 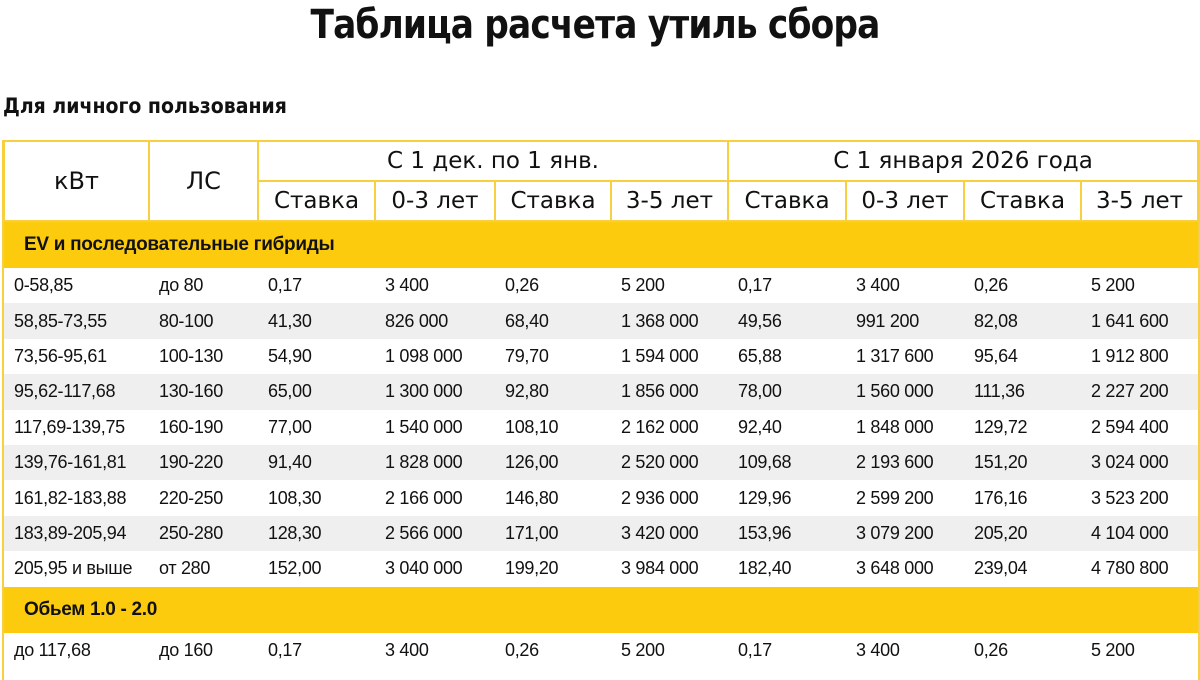 What do you see at coordinates (669, 533) in the screenshot?
I see `table-cell: 3 420 000` at bounding box center [669, 533].